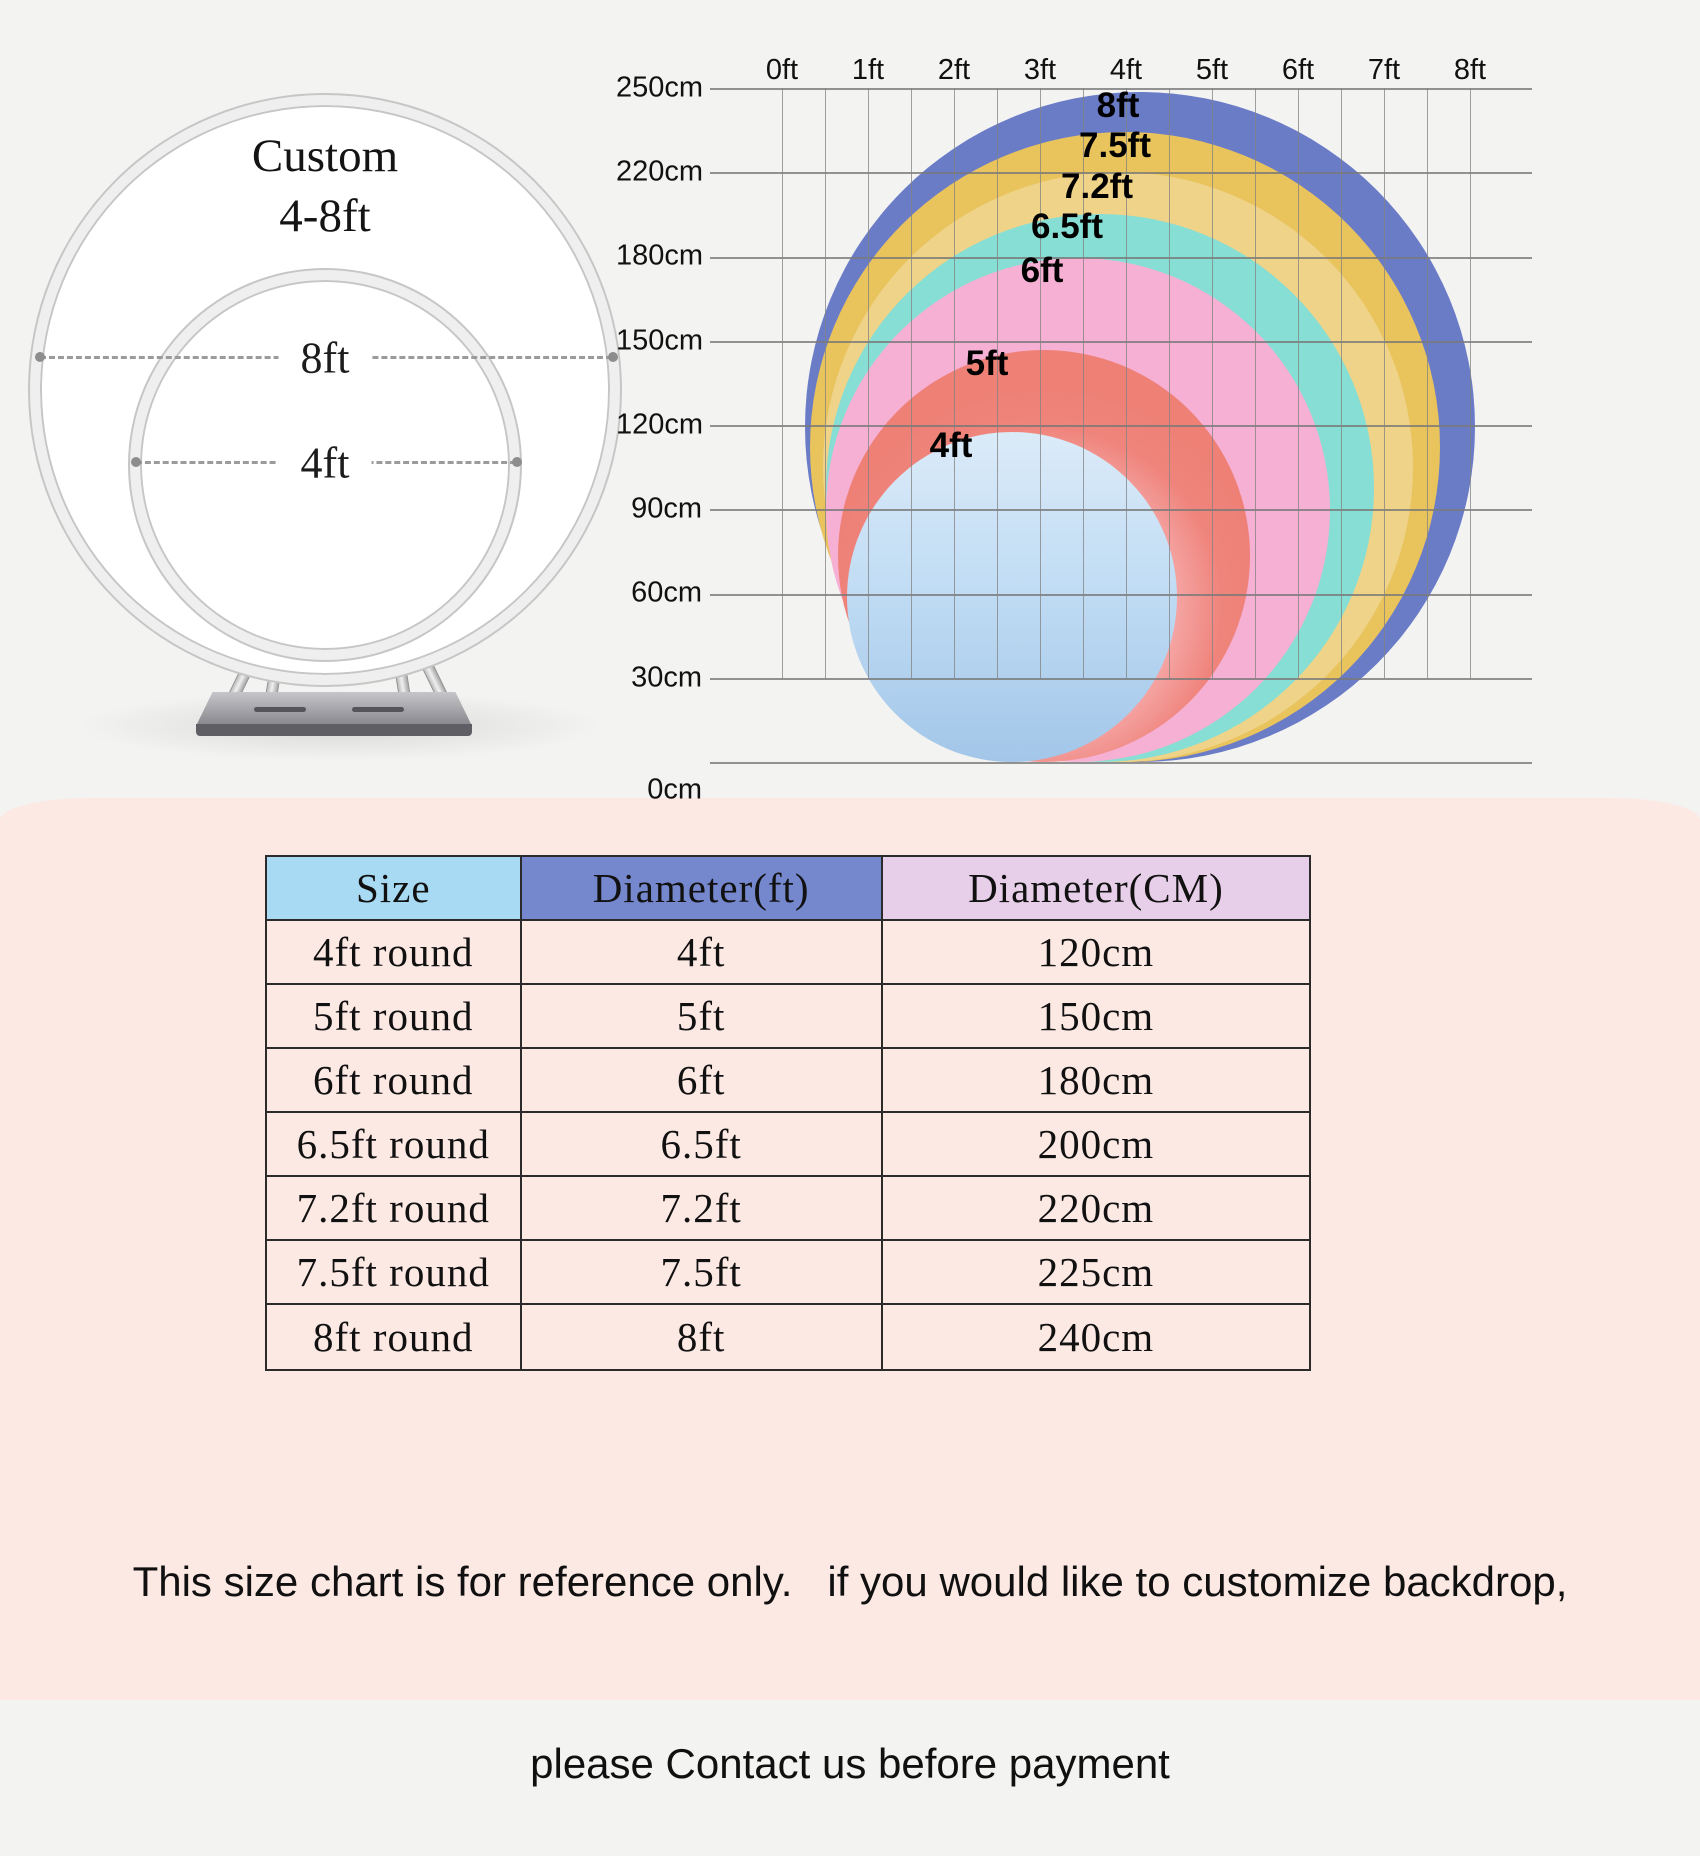  What do you see at coordinates (1470, 70) in the screenshot?
I see `x-axis-label: 8ft` at bounding box center [1470, 70].